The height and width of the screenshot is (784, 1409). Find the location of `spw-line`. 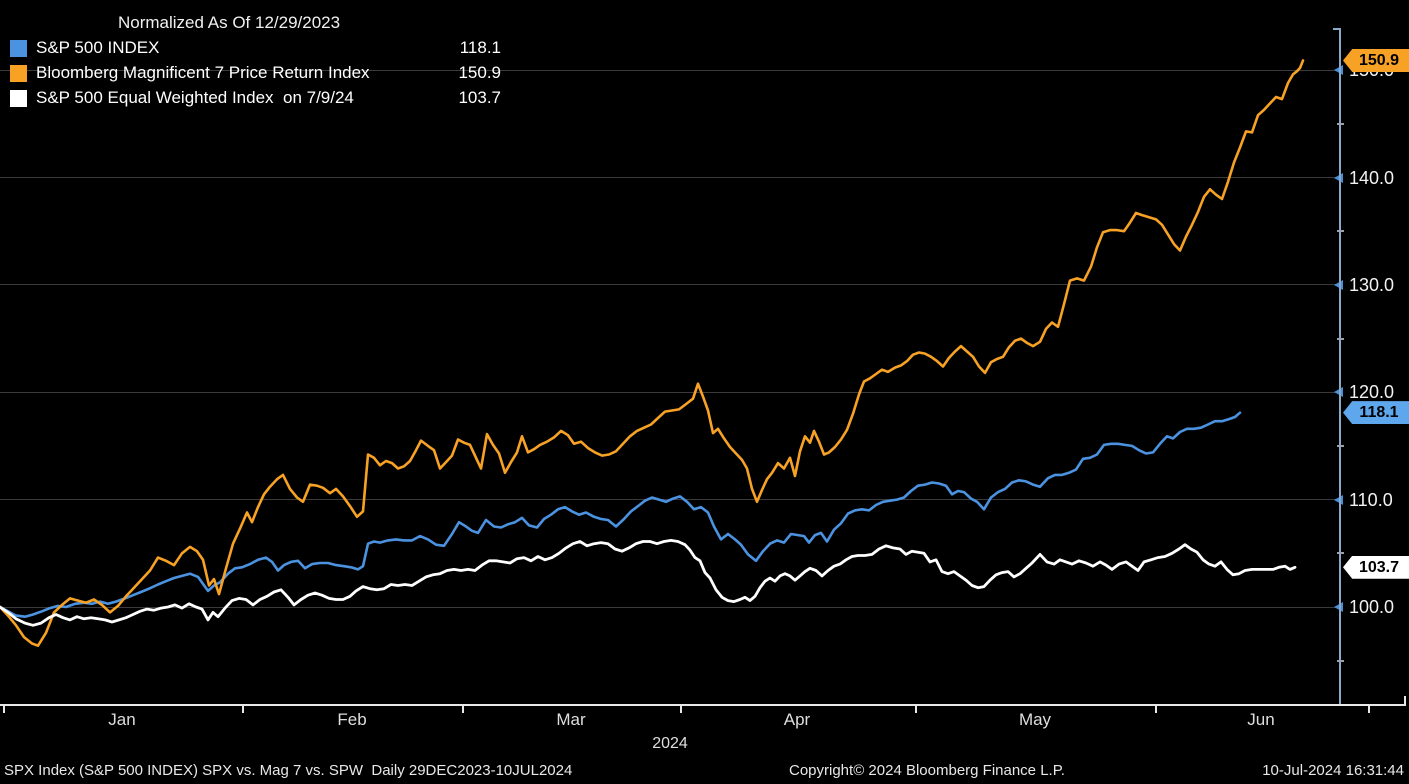

spw-line is located at coordinates (648, 583).